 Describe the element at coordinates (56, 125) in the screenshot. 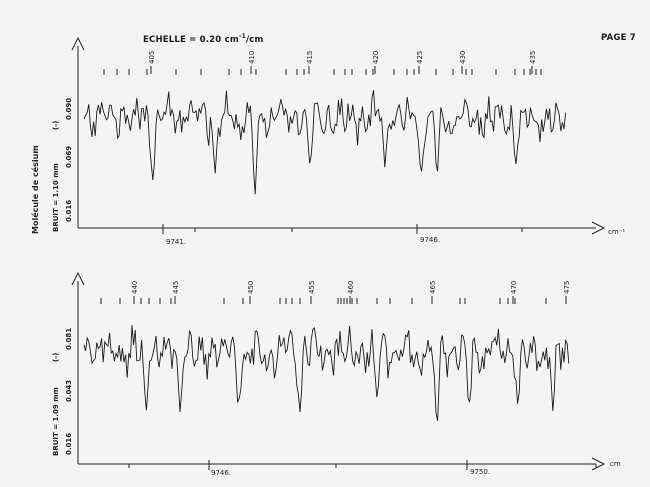

I see `unit-label-1: (-)` at that location.